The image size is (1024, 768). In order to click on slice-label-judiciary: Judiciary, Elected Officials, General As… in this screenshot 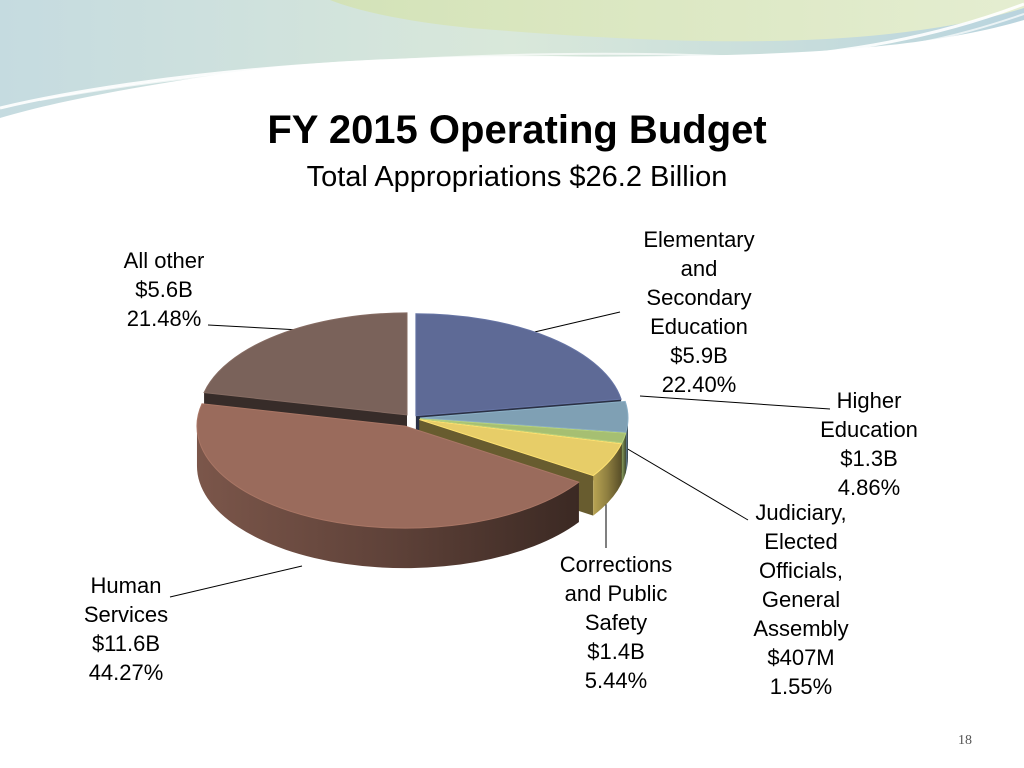, I will do `click(801, 599)`.